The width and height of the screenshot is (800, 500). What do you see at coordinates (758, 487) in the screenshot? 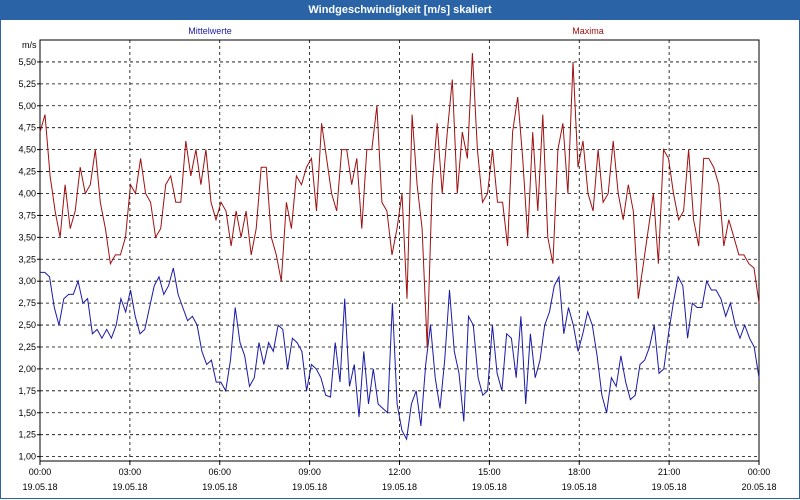
I see `x-tick-date-label: 20.05.18` at bounding box center [758, 487].